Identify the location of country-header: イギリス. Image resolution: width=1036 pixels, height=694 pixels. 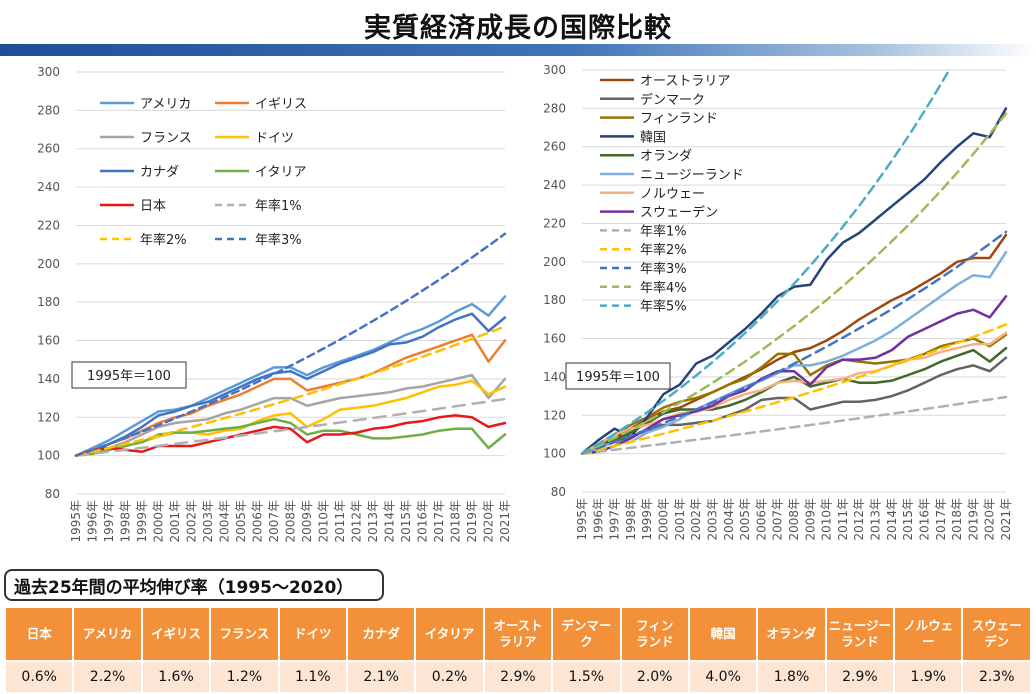
(176, 634).